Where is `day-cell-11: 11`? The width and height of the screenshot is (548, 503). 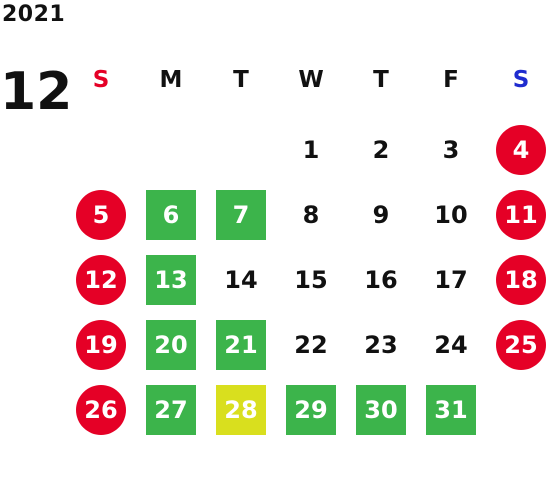
day-cell-11: 11 is located at coordinates (521, 215).